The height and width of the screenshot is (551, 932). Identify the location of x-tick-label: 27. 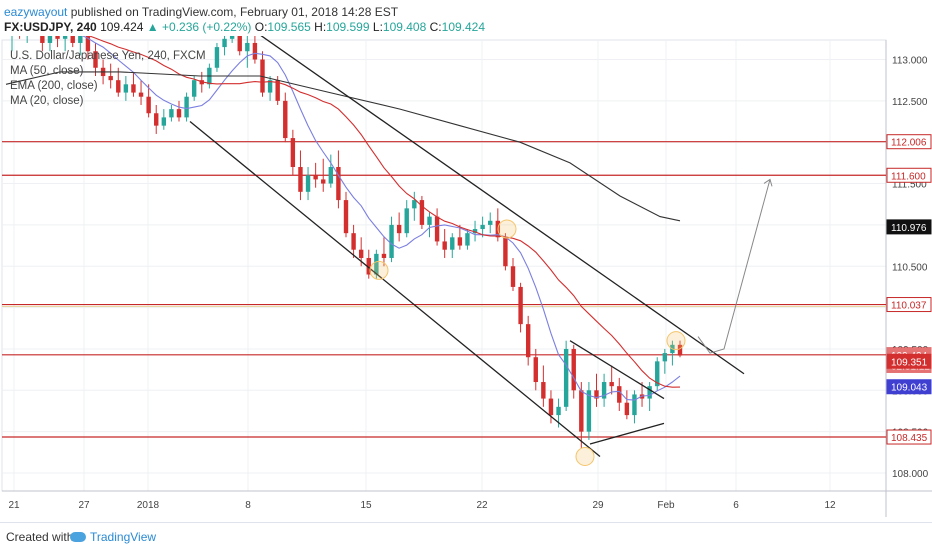
(84, 505).